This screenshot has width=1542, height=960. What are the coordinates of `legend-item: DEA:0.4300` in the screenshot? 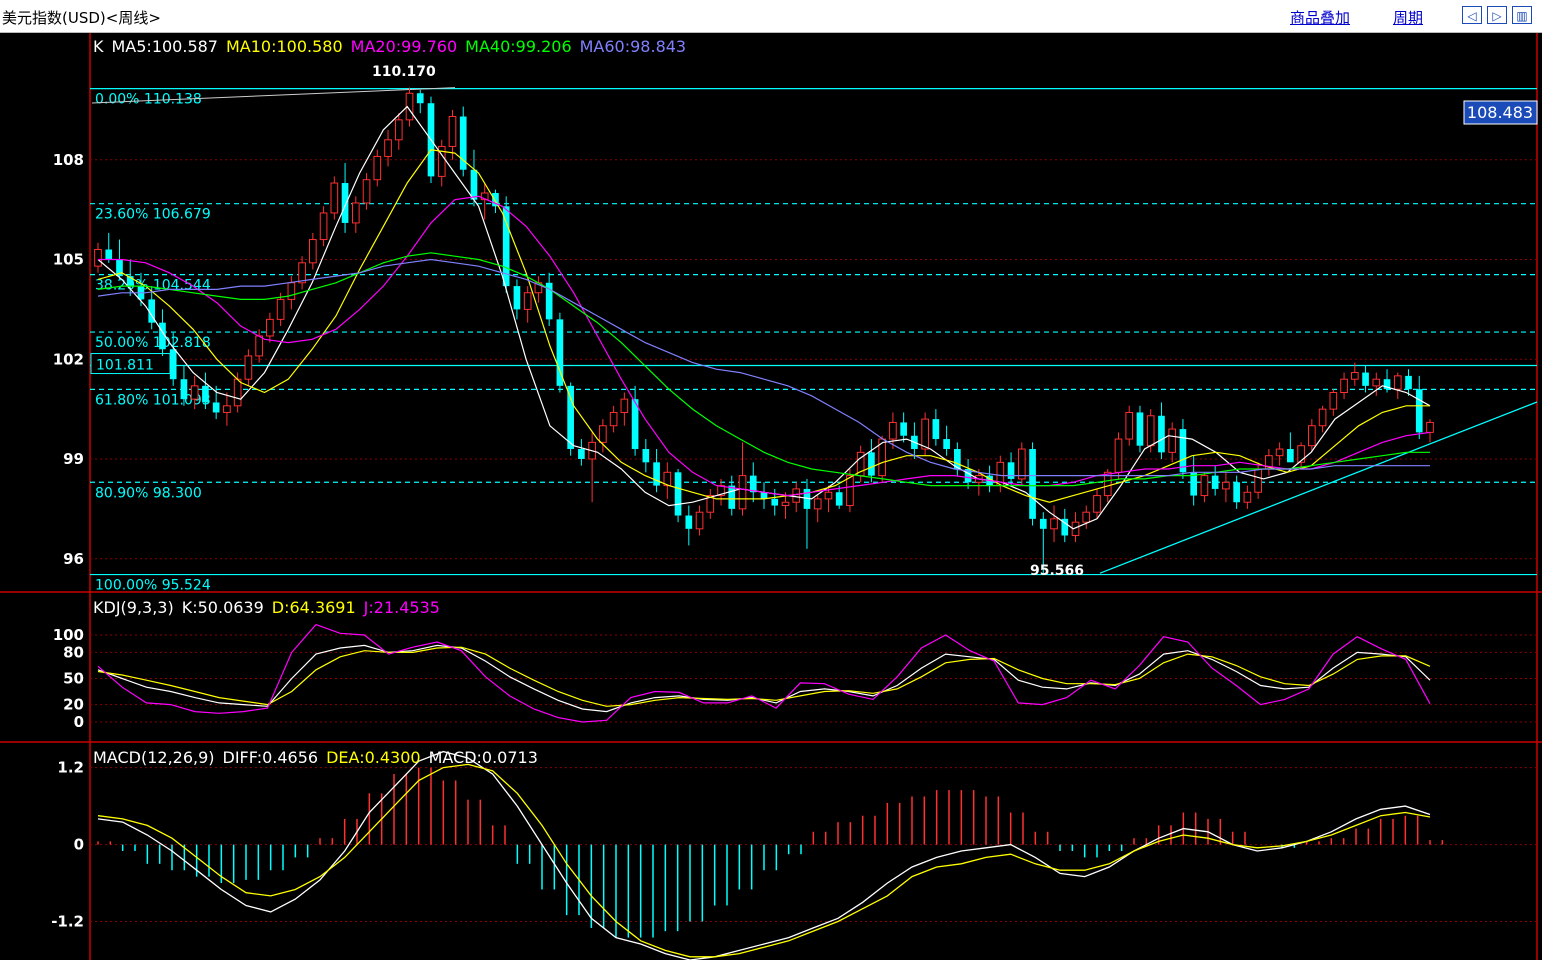 It's located at (373, 757).